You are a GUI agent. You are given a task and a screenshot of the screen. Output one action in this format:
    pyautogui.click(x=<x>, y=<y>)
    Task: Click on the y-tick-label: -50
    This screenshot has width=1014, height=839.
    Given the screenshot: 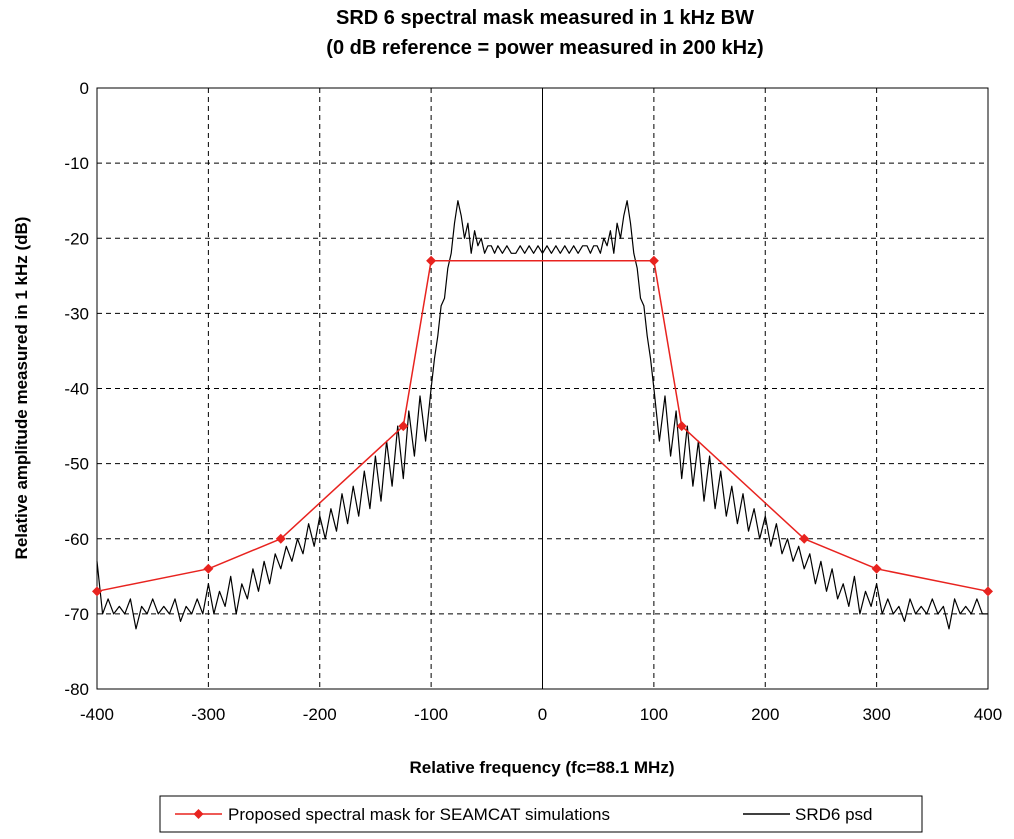 What is the action you would take?
    pyautogui.click(x=76, y=464)
    